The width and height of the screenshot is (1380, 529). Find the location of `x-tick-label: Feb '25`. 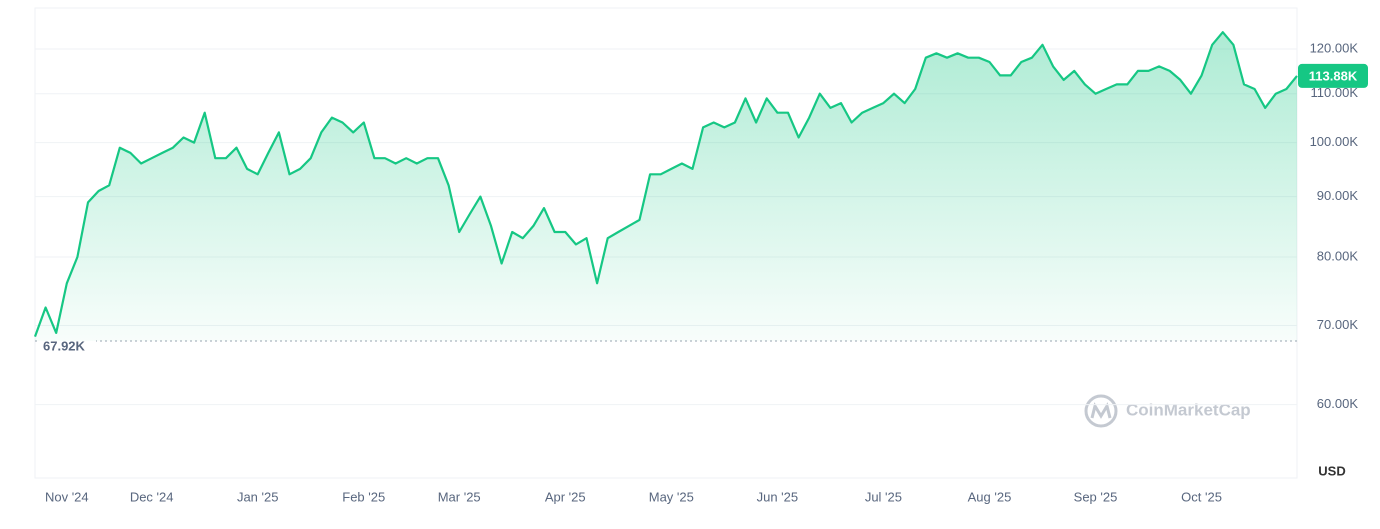

x-tick-label: Feb '25 is located at coordinates (363, 496).